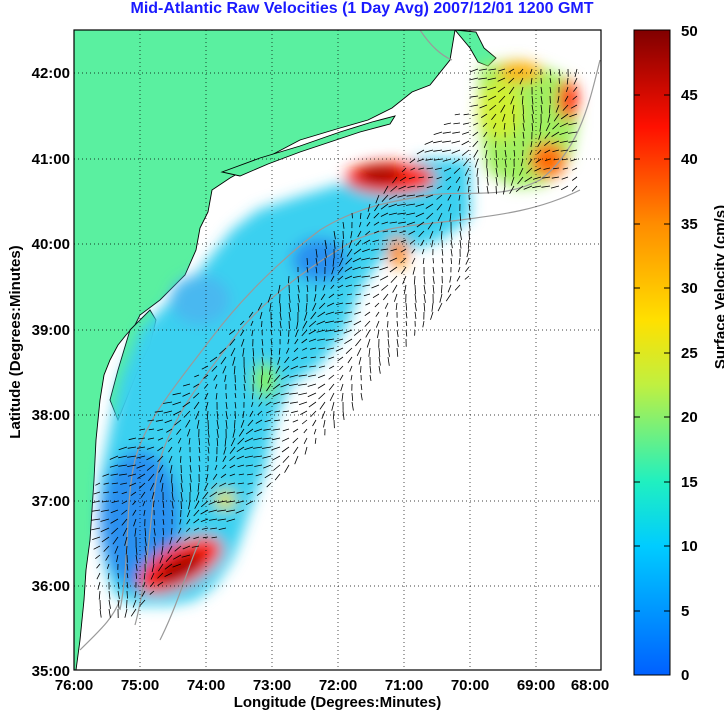  What do you see at coordinates (337, 702) in the screenshot?
I see `x-axis-label: Longitude (Degrees:Minutes)` at bounding box center [337, 702].